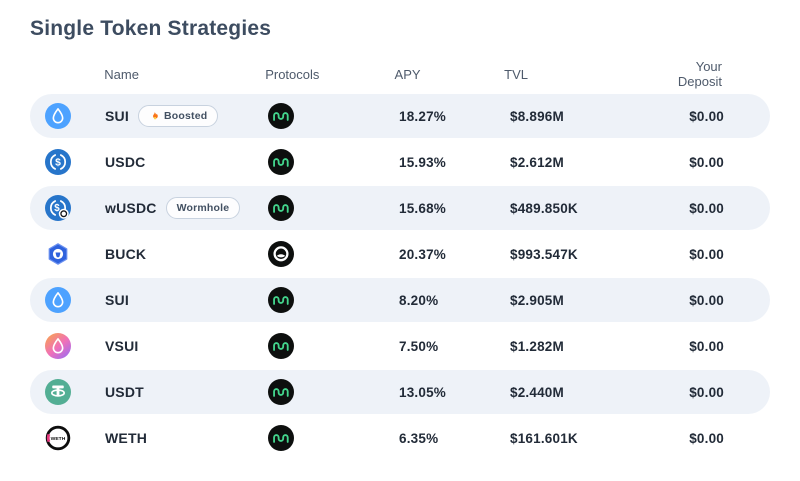 The height and width of the screenshot is (481, 800). Describe the element at coordinates (419, 300) in the screenshot. I see `apy-value: 8.20%` at that location.